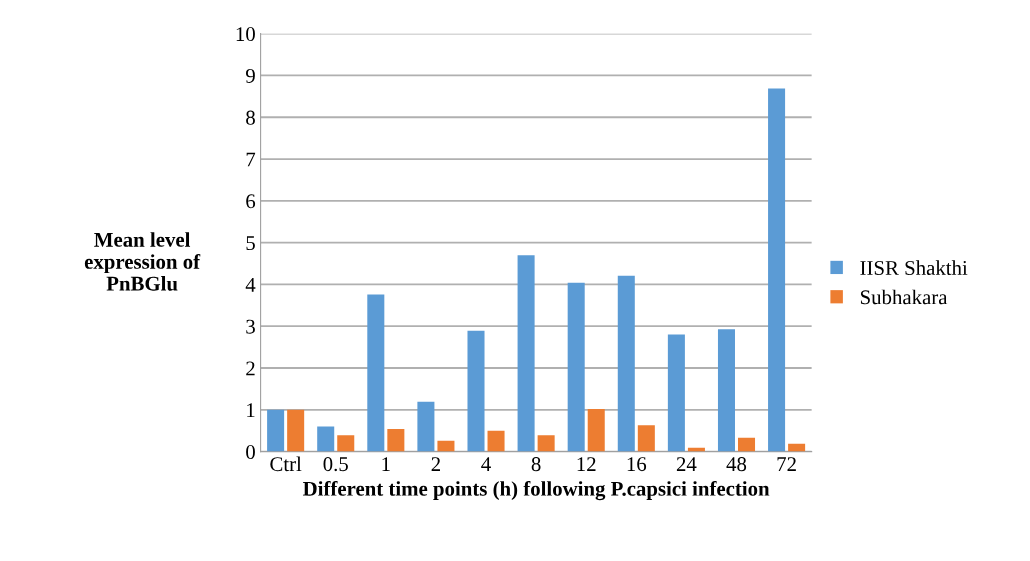 This screenshot has width=1030, height=561. Describe the element at coordinates (335, 464) in the screenshot. I see `x-tick-label: 0.5` at that location.